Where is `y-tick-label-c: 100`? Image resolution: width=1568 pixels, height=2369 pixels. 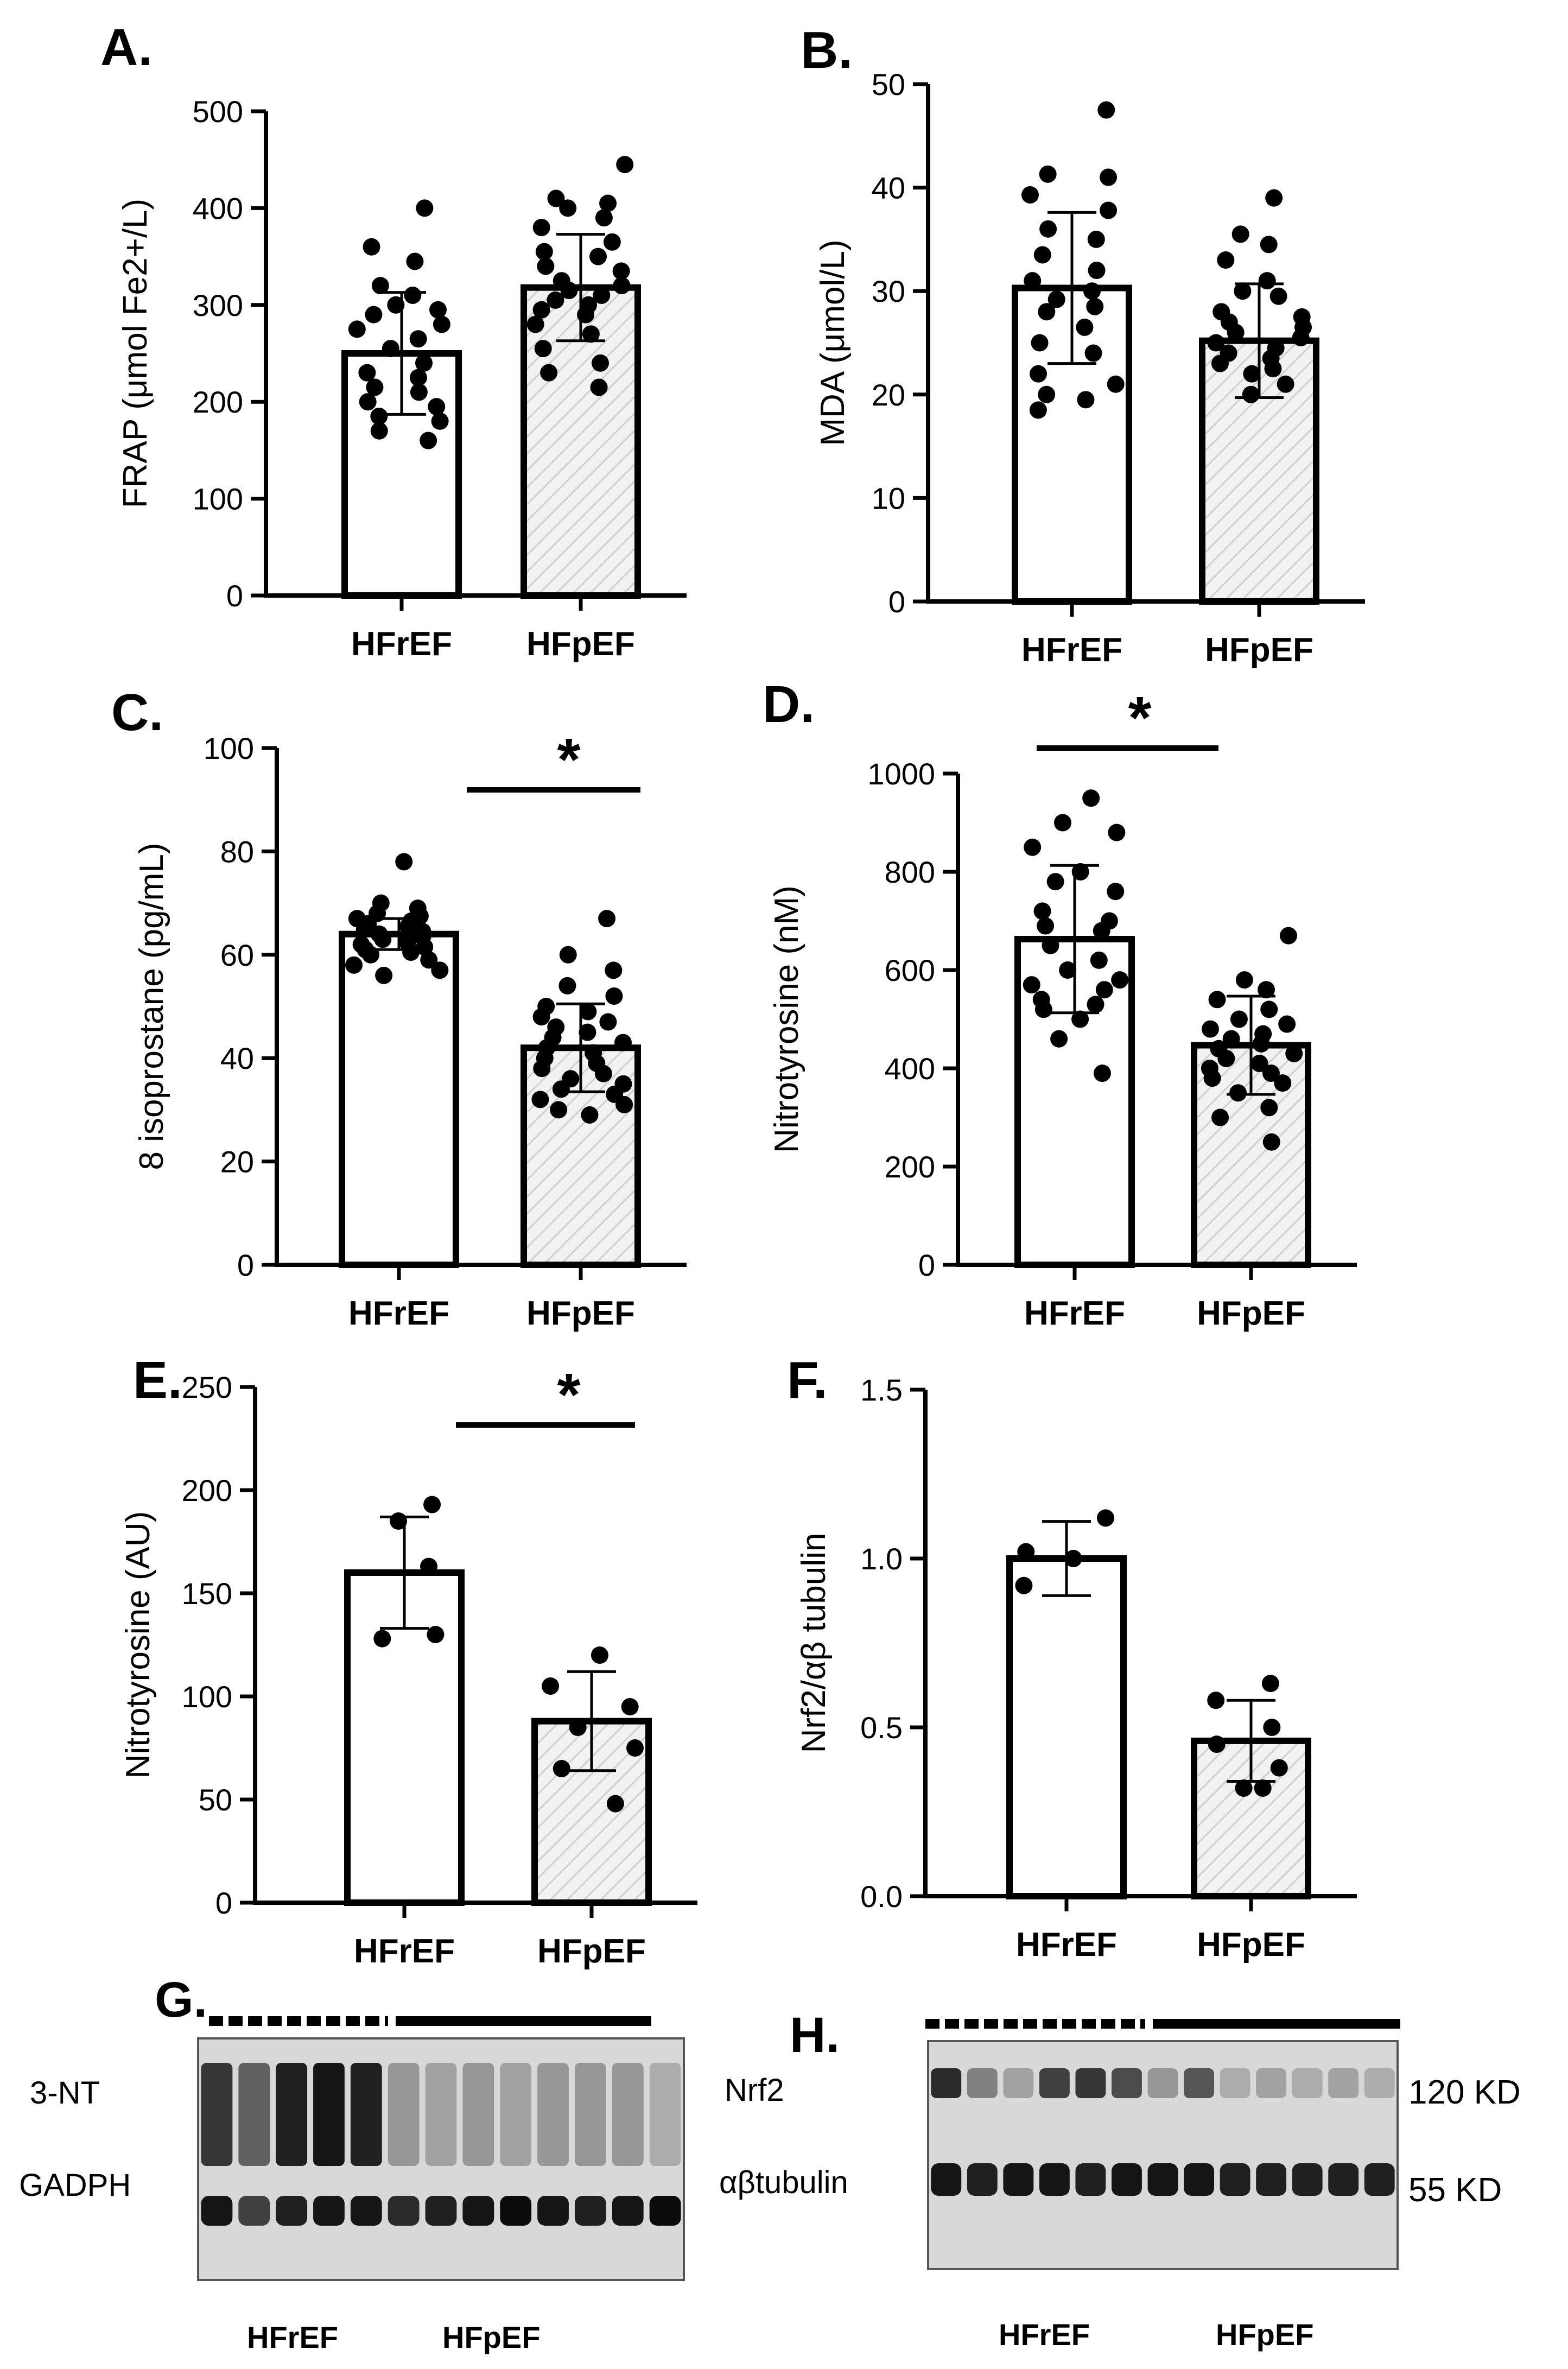
y-tick-label-c: 100 is located at coordinates (229, 748).